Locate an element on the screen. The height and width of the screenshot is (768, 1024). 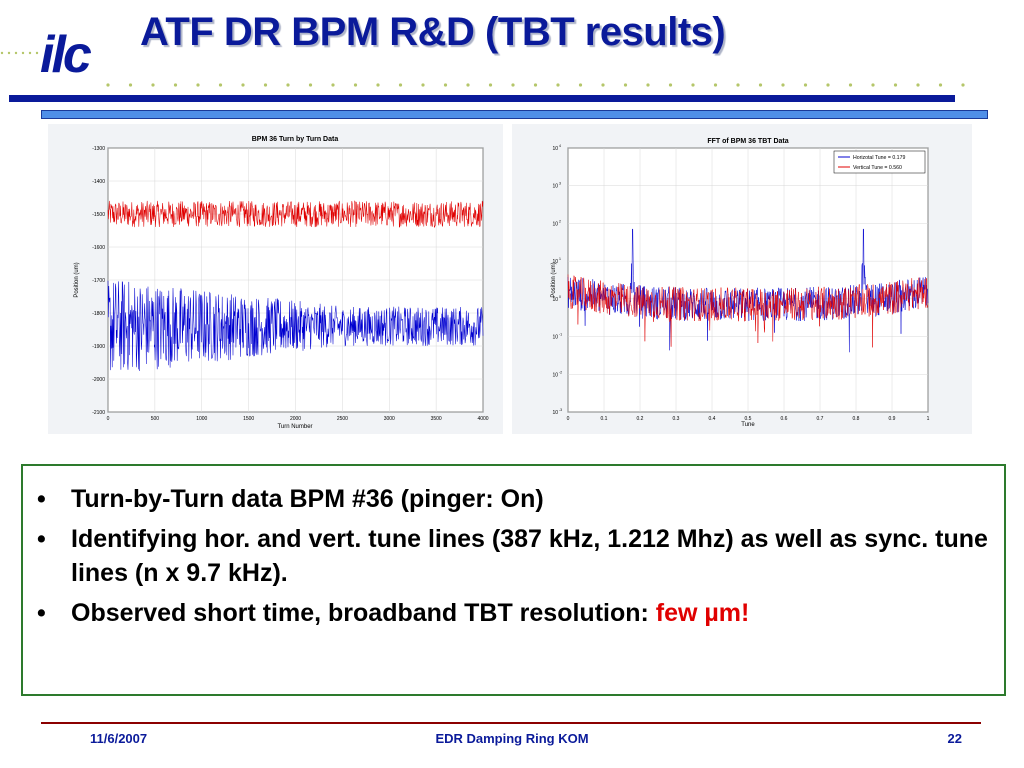
title-dot-row is located at coordinates (535, 85).